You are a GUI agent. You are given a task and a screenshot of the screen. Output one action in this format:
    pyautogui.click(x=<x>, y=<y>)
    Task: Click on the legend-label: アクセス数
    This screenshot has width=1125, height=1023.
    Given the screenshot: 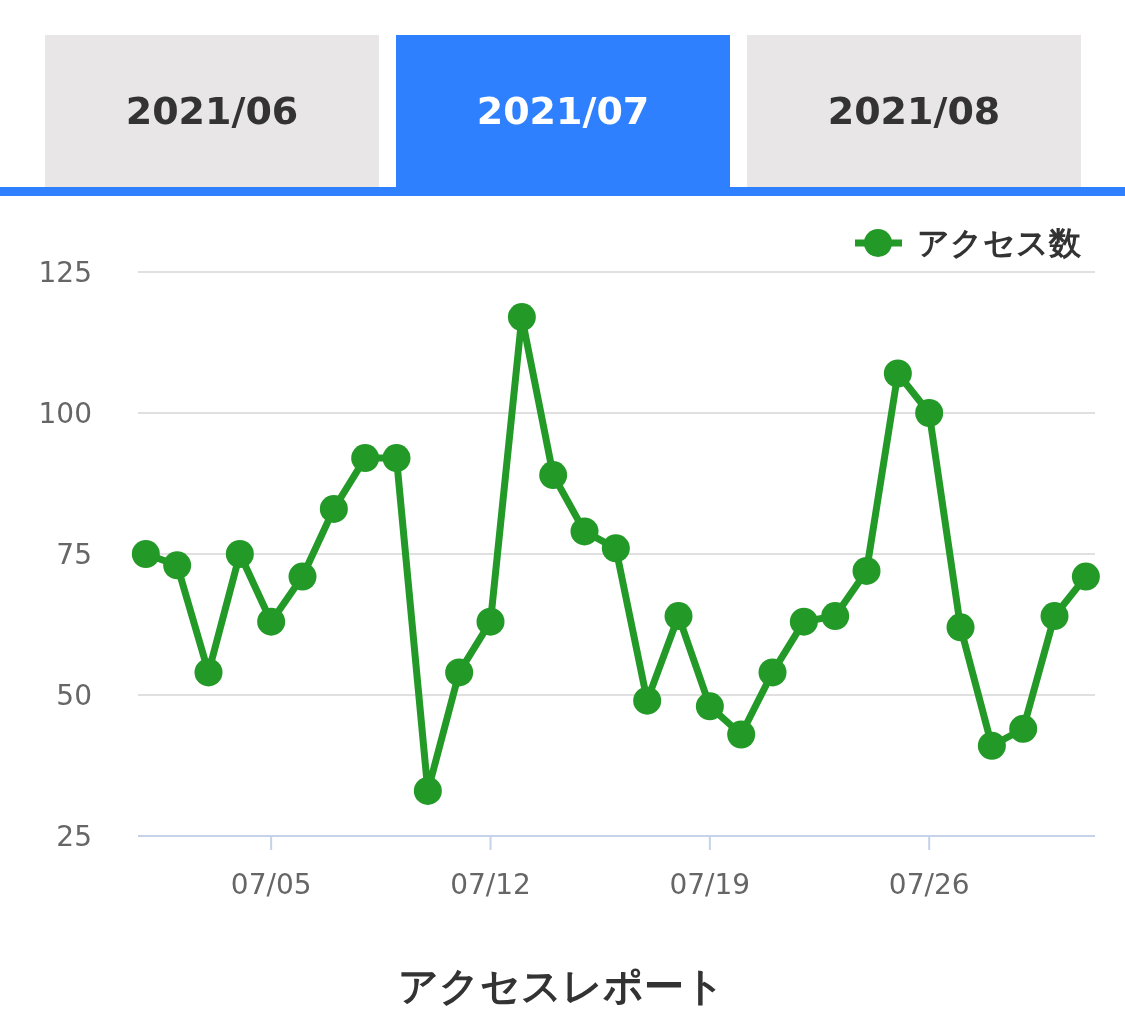 What is the action you would take?
    pyautogui.click(x=999, y=243)
    